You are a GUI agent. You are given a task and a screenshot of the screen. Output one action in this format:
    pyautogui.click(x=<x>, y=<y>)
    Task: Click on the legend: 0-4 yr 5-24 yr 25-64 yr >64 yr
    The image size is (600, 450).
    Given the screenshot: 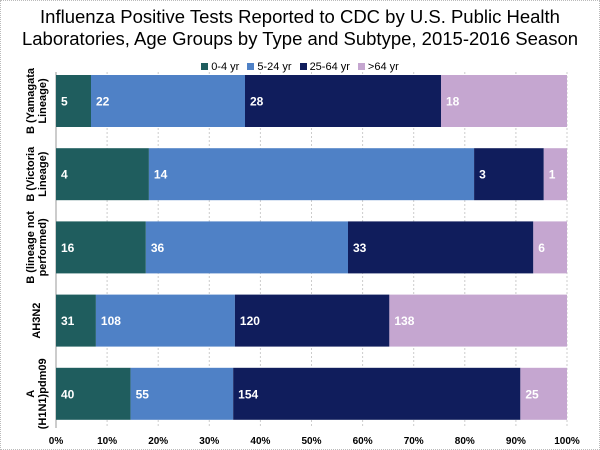 What is the action you would take?
    pyautogui.click(x=300, y=67)
    